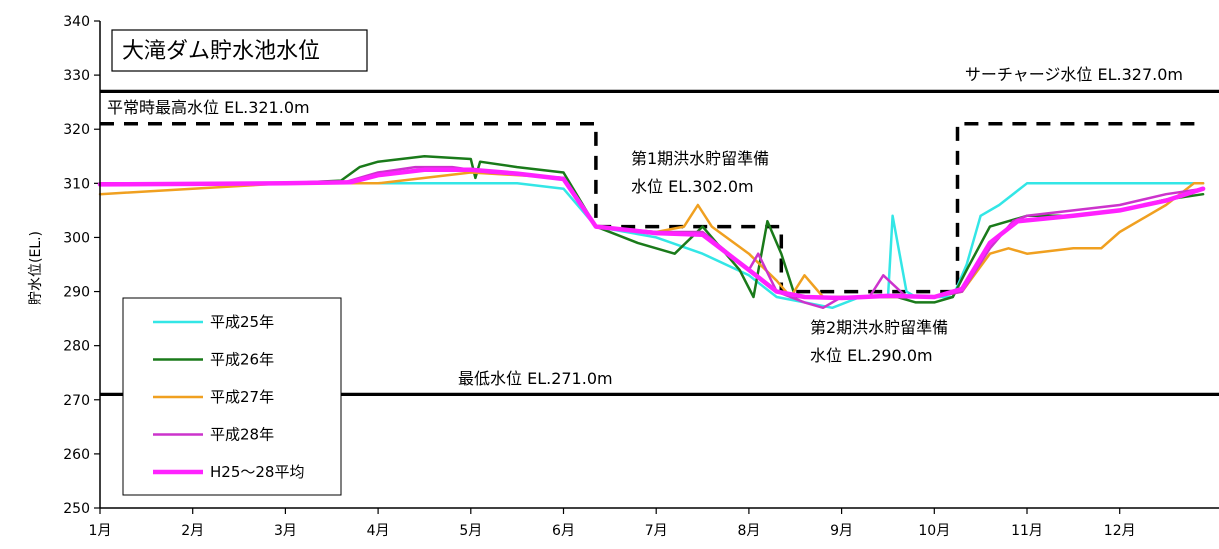 This screenshot has width=1219, height=549. What do you see at coordinates (242, 397) in the screenshot?
I see `legend-label: 平成27年` at bounding box center [242, 397].